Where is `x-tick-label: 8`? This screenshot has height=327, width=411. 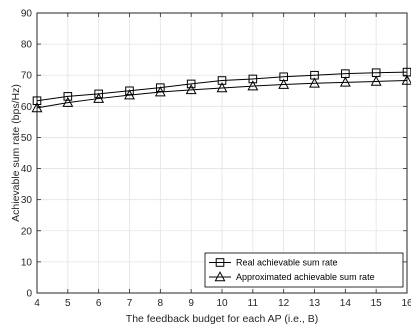 x-tick-label: 8 is located at coordinates (161, 303).